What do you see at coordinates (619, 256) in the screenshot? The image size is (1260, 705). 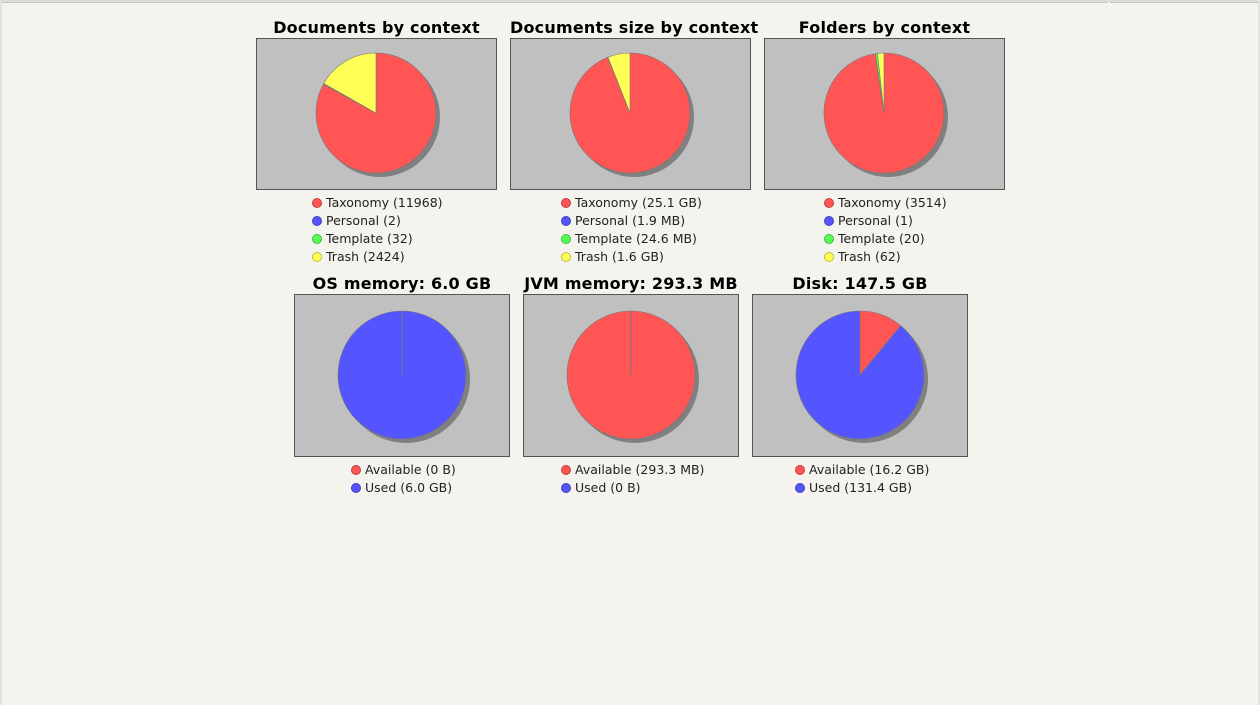 I see `legend-label: Trash (1.6 GB)` at bounding box center [619, 256].